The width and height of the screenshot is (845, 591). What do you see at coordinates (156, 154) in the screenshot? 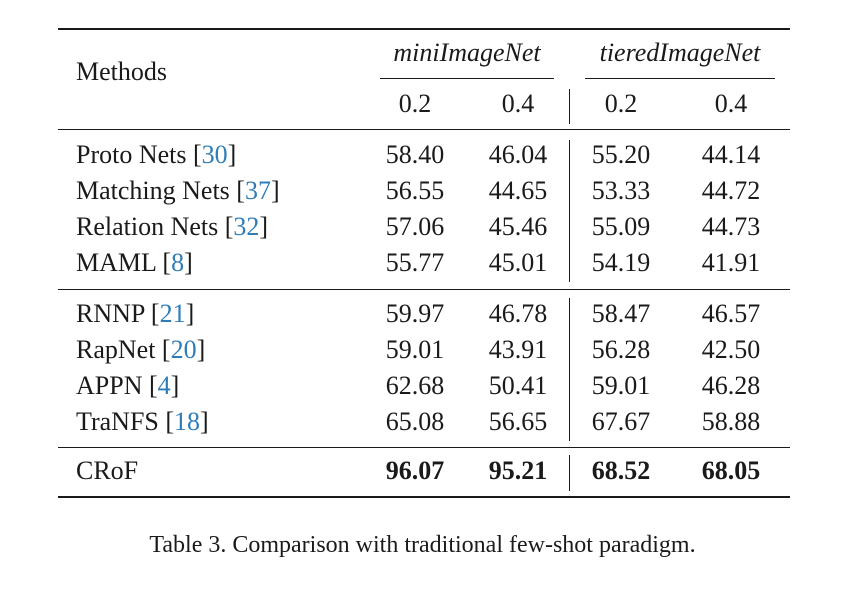
I see `method-name: Proto Nets [30]` at bounding box center [156, 154].